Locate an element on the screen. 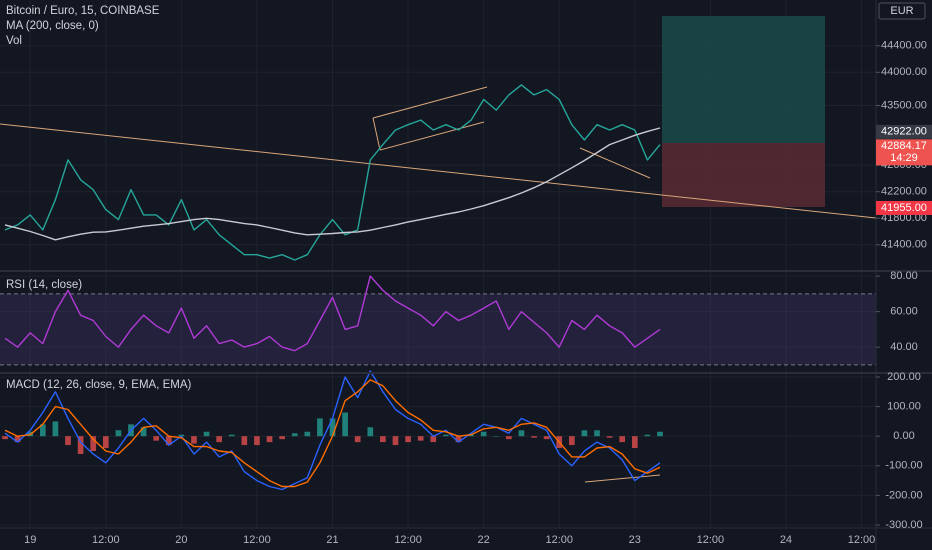 The image size is (932, 550). macd-legend: MACD (12, 26, close, 9, EMA, EMA) is located at coordinates (99, 385).